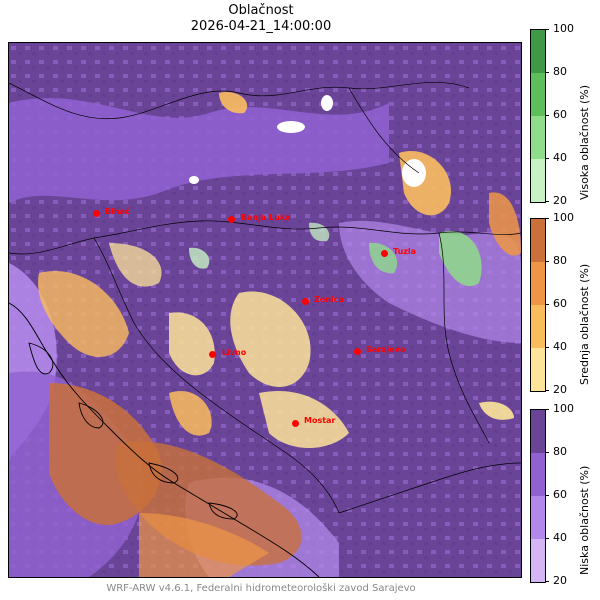 The height and width of the screenshot is (600, 600). What do you see at coordinates (560, 71) in the screenshot?
I see `colorbar-visoka-tick-label: 80` at bounding box center [560, 71].